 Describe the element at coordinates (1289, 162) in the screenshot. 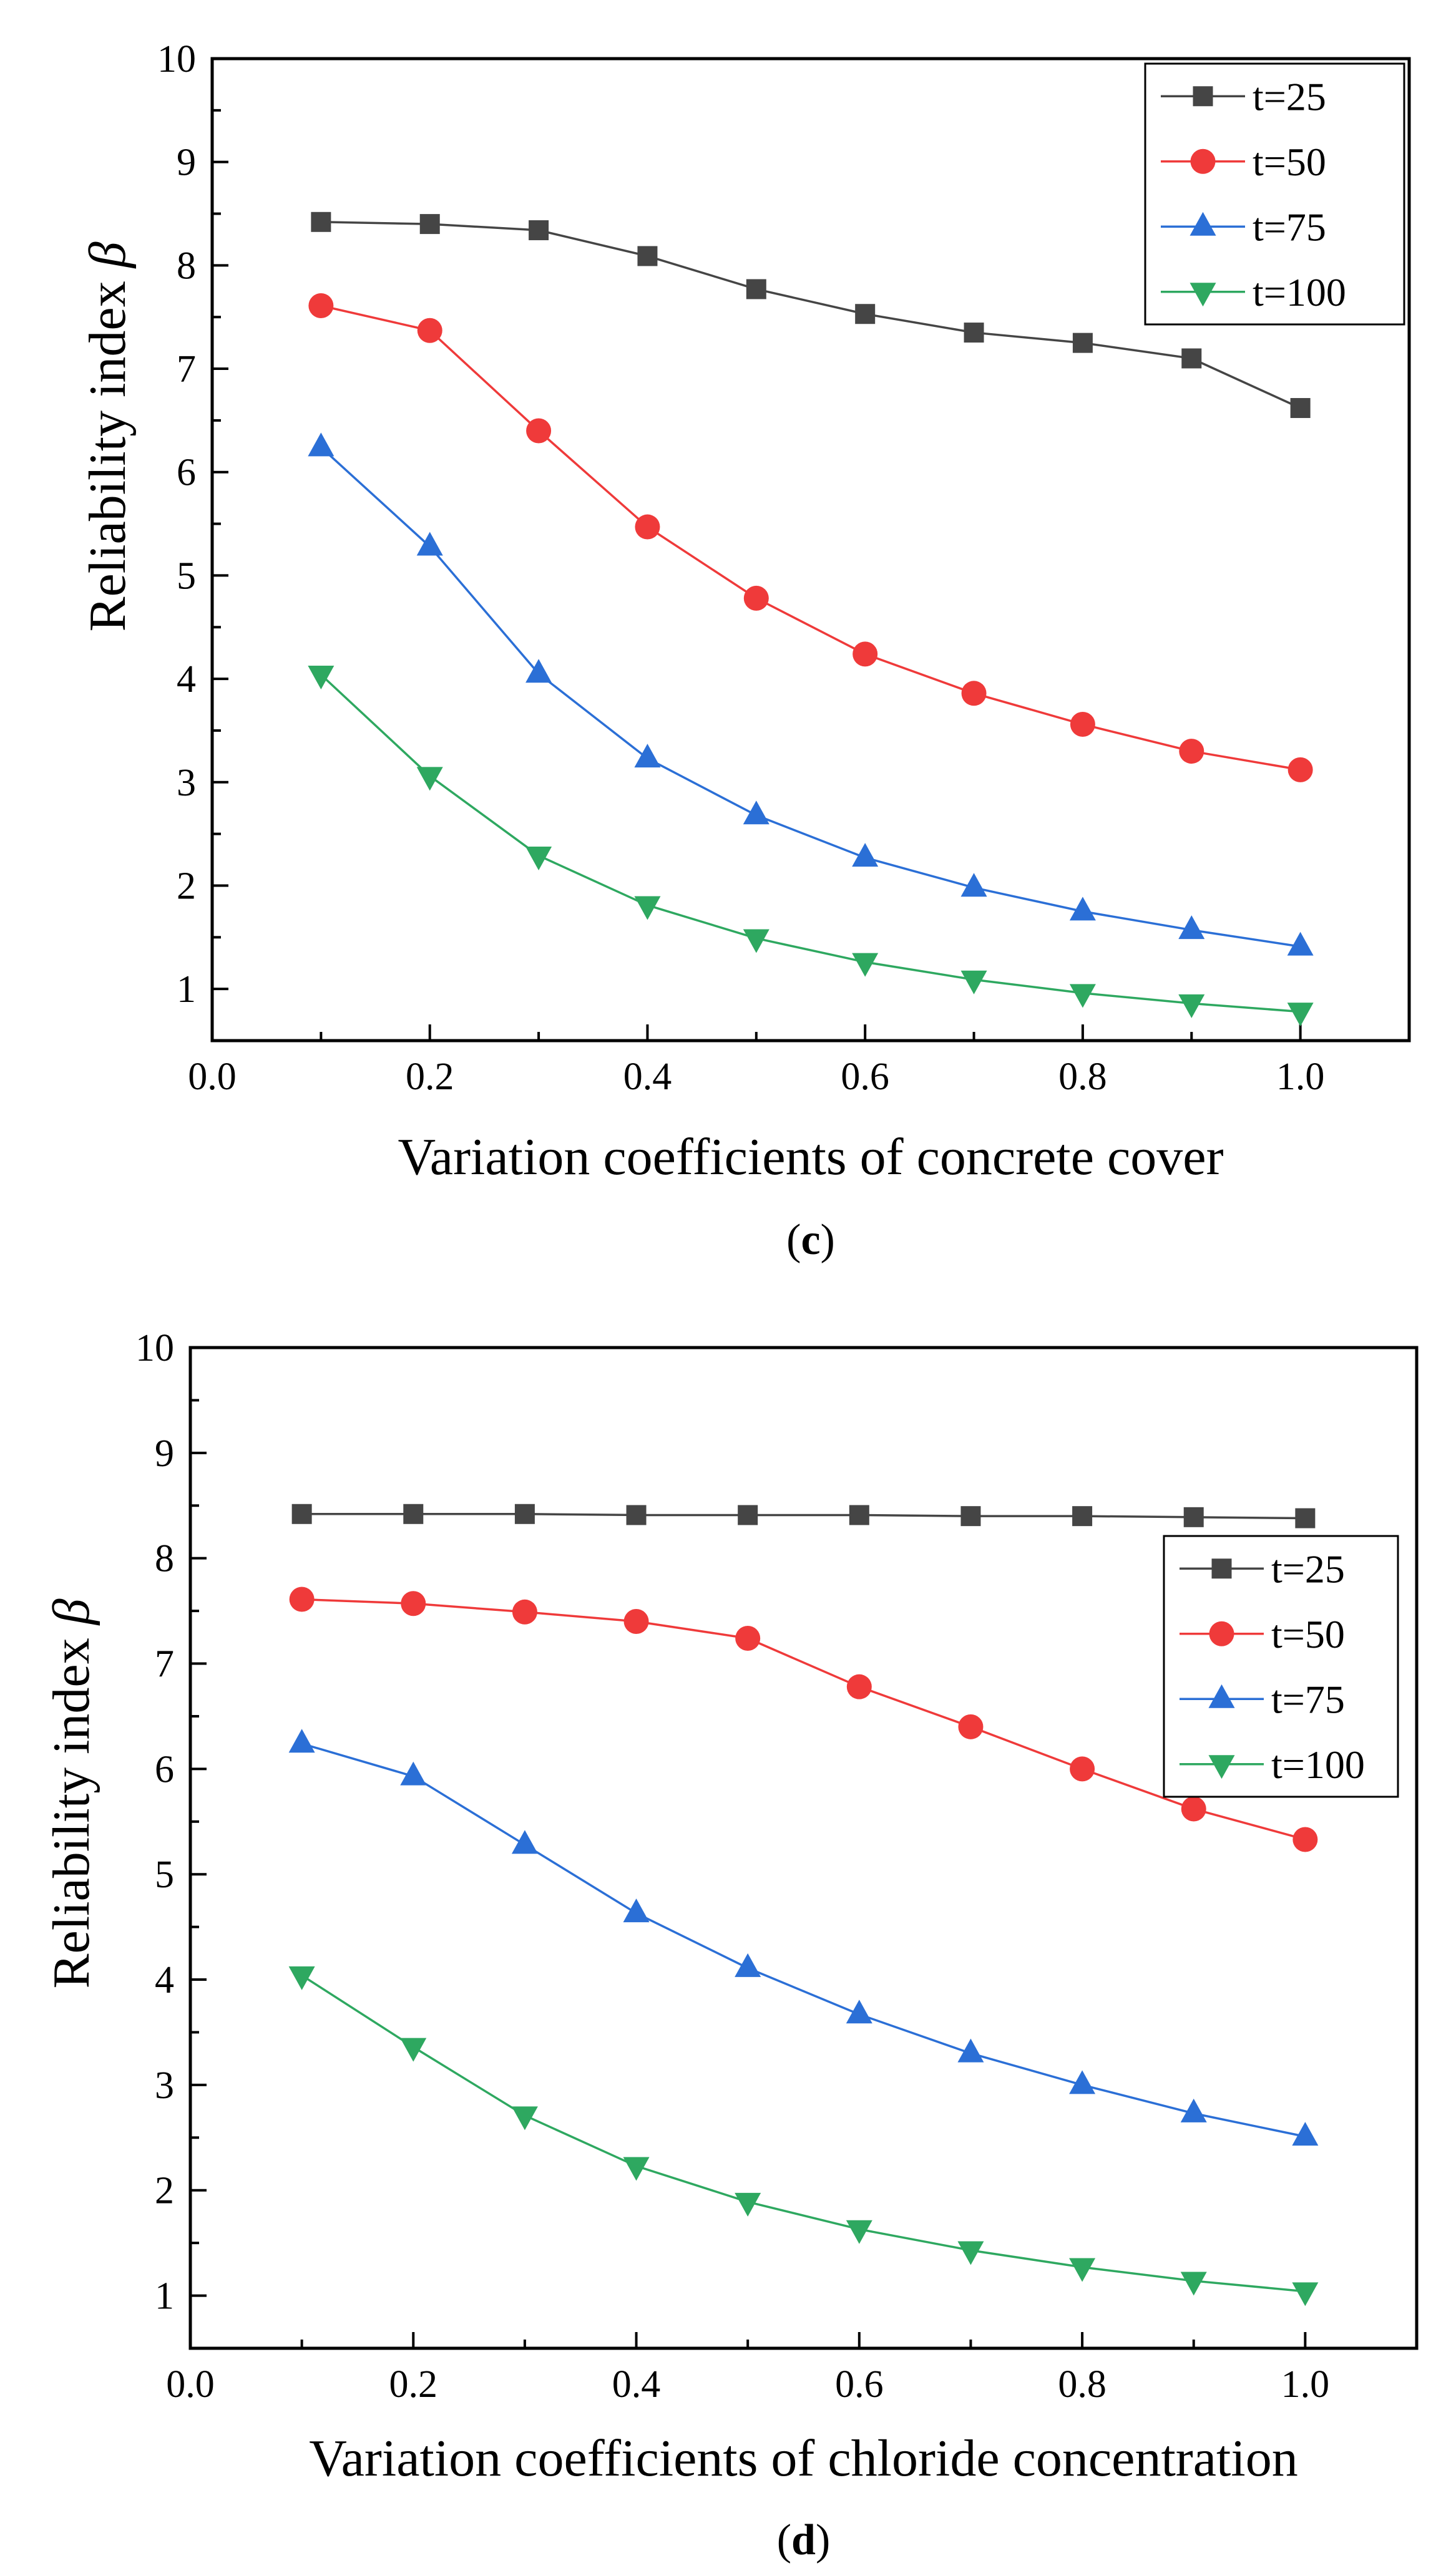

I see `legend-label: t=50` at that location.